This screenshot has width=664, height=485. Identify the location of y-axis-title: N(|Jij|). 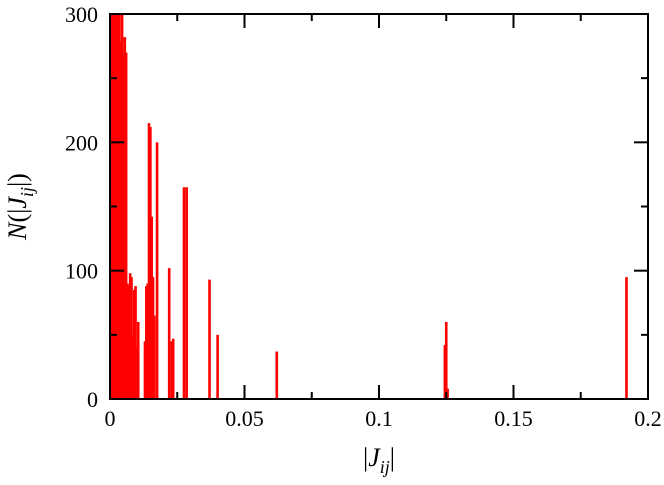
(20, 207).